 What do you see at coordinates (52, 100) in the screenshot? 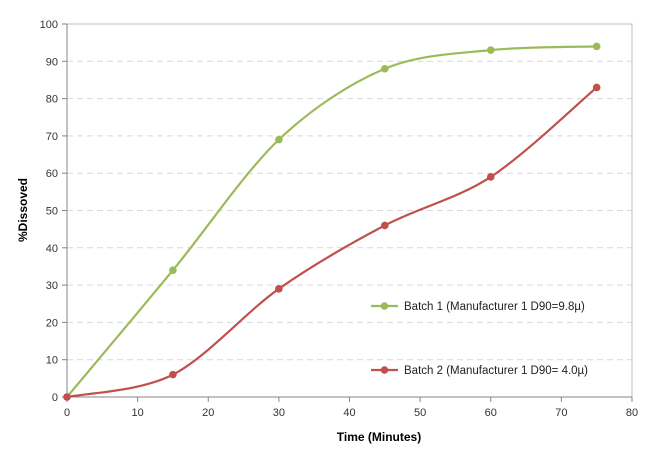
I see `y-tick-label: 80` at bounding box center [52, 100].